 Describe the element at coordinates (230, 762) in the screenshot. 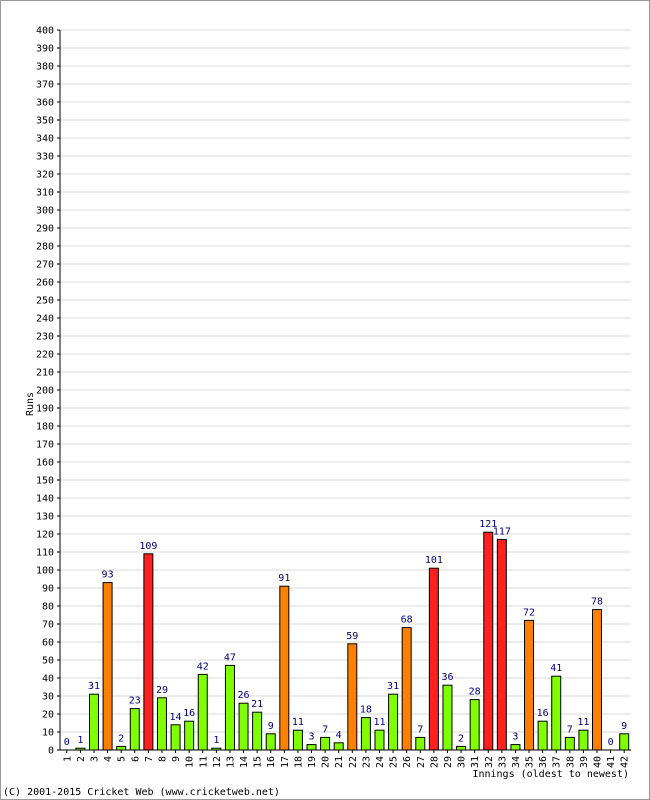

I see `x-tick-label: 13` at that location.